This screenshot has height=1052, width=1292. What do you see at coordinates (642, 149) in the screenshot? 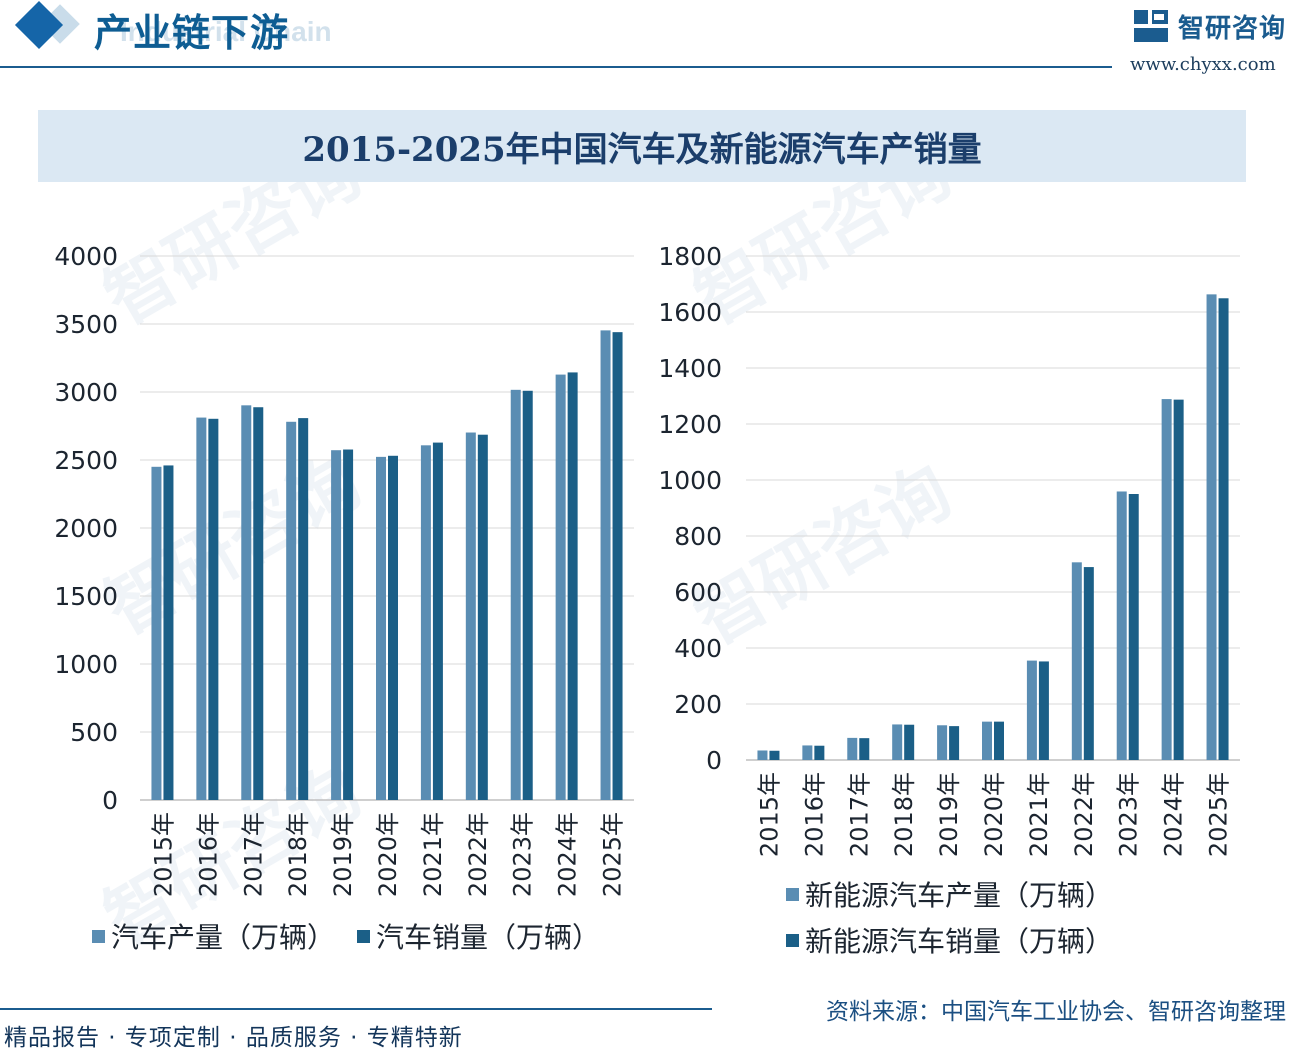
I see `chart-title: 2015-2025年中国汽车及新能源汽车产销量` at bounding box center [642, 149].